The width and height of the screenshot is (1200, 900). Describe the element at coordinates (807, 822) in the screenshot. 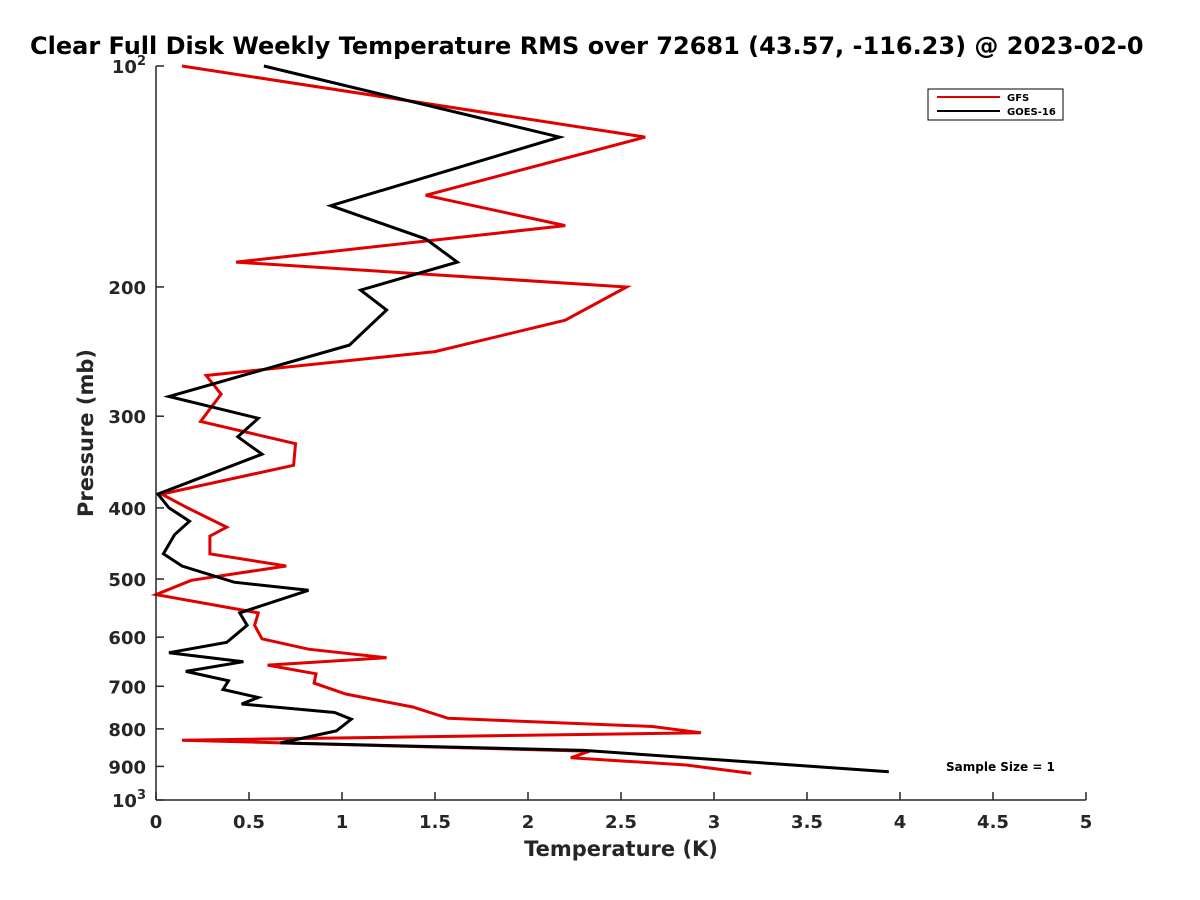

I see `x-tick-label: 3.5` at that location.